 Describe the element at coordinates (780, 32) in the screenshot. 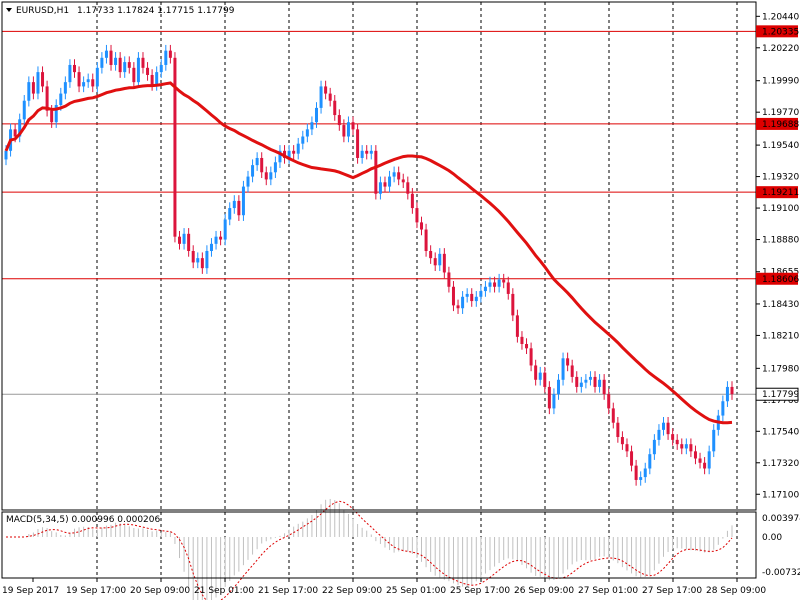

I see `level-label: 1.20335` at that location.